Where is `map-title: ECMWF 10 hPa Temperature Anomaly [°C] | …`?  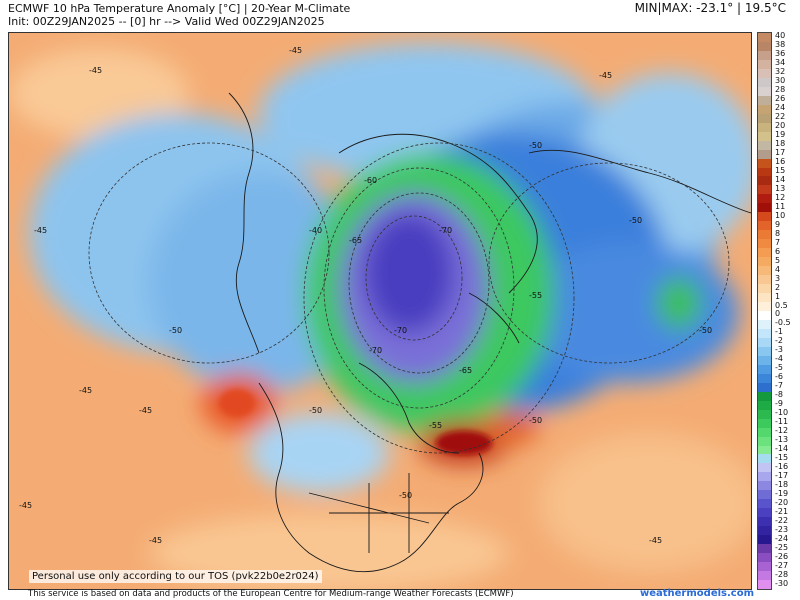
map-title: ECMWF 10 hPa Temperature Anomaly [°C] | … is located at coordinates (179, 8).